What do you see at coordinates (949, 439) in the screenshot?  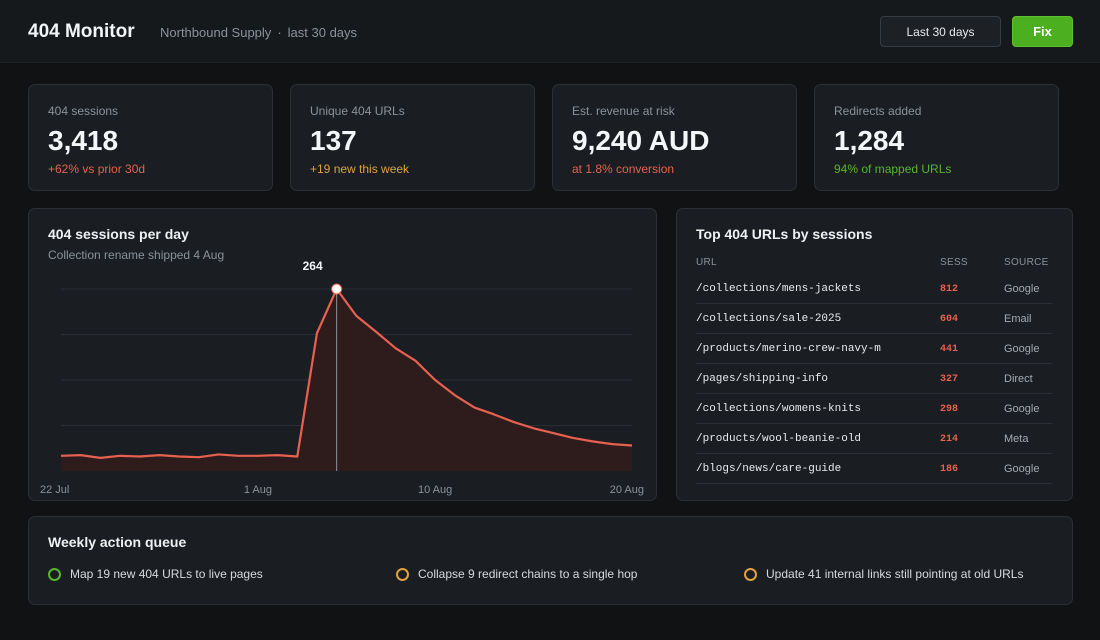 I see `sessions-cell: 214` at bounding box center [949, 439].